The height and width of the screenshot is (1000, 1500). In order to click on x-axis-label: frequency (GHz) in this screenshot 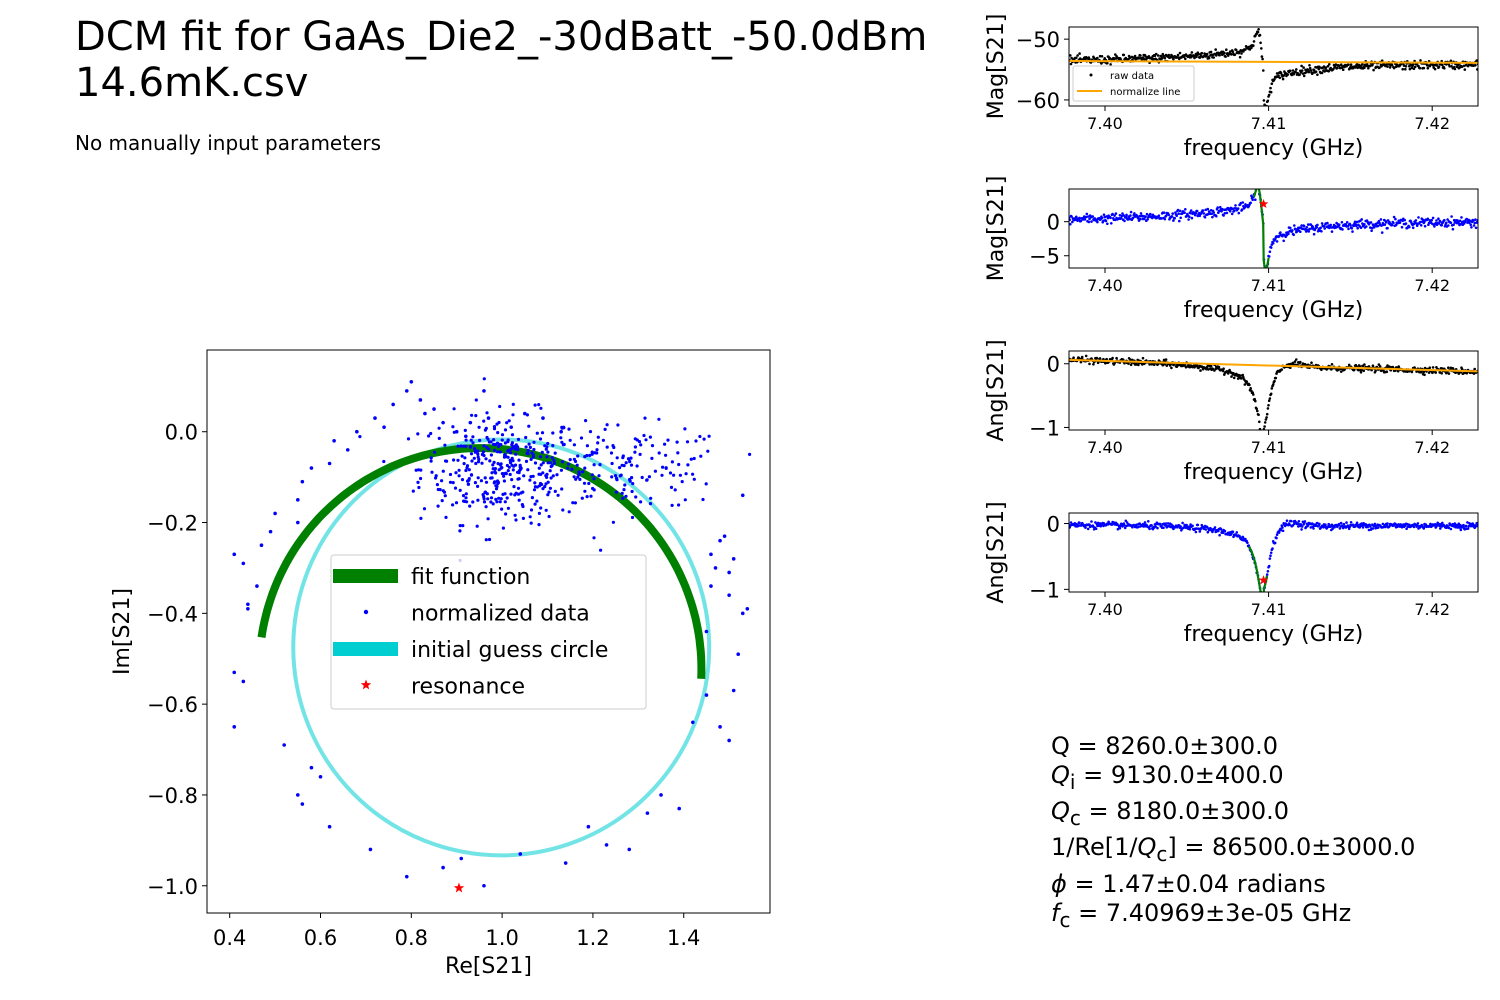, I will do `click(1274, 634)`.